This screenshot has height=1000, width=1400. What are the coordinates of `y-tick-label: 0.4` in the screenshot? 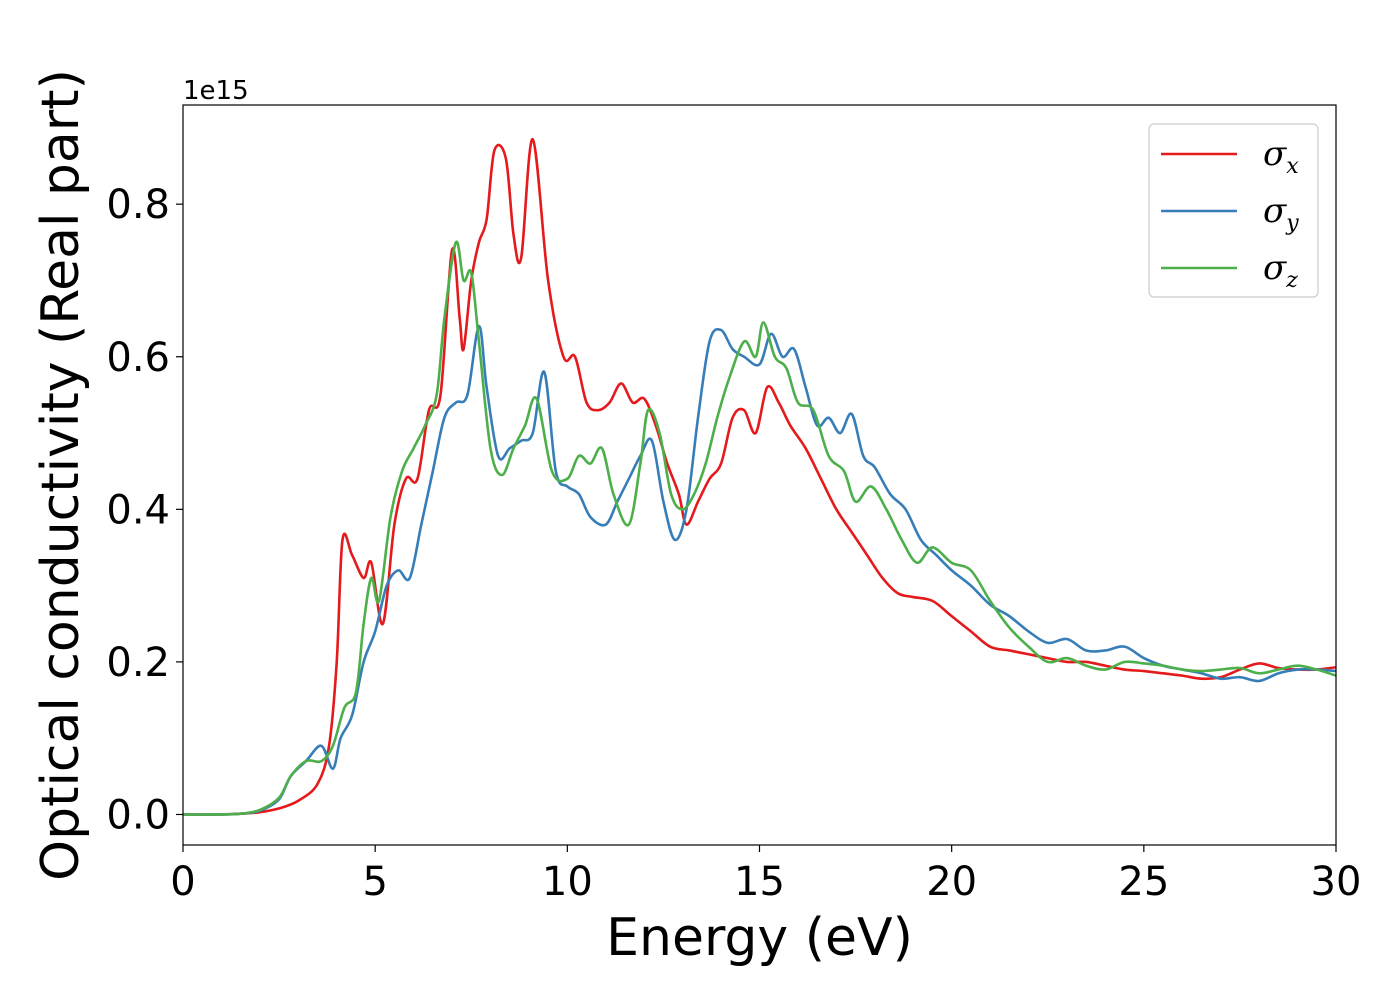 It's located at (138, 510).